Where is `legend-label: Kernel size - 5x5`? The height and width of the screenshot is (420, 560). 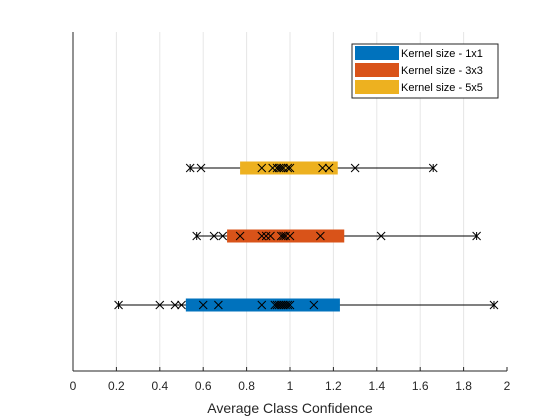 legend-label: Kernel size - 5x5 is located at coordinates (442, 88).